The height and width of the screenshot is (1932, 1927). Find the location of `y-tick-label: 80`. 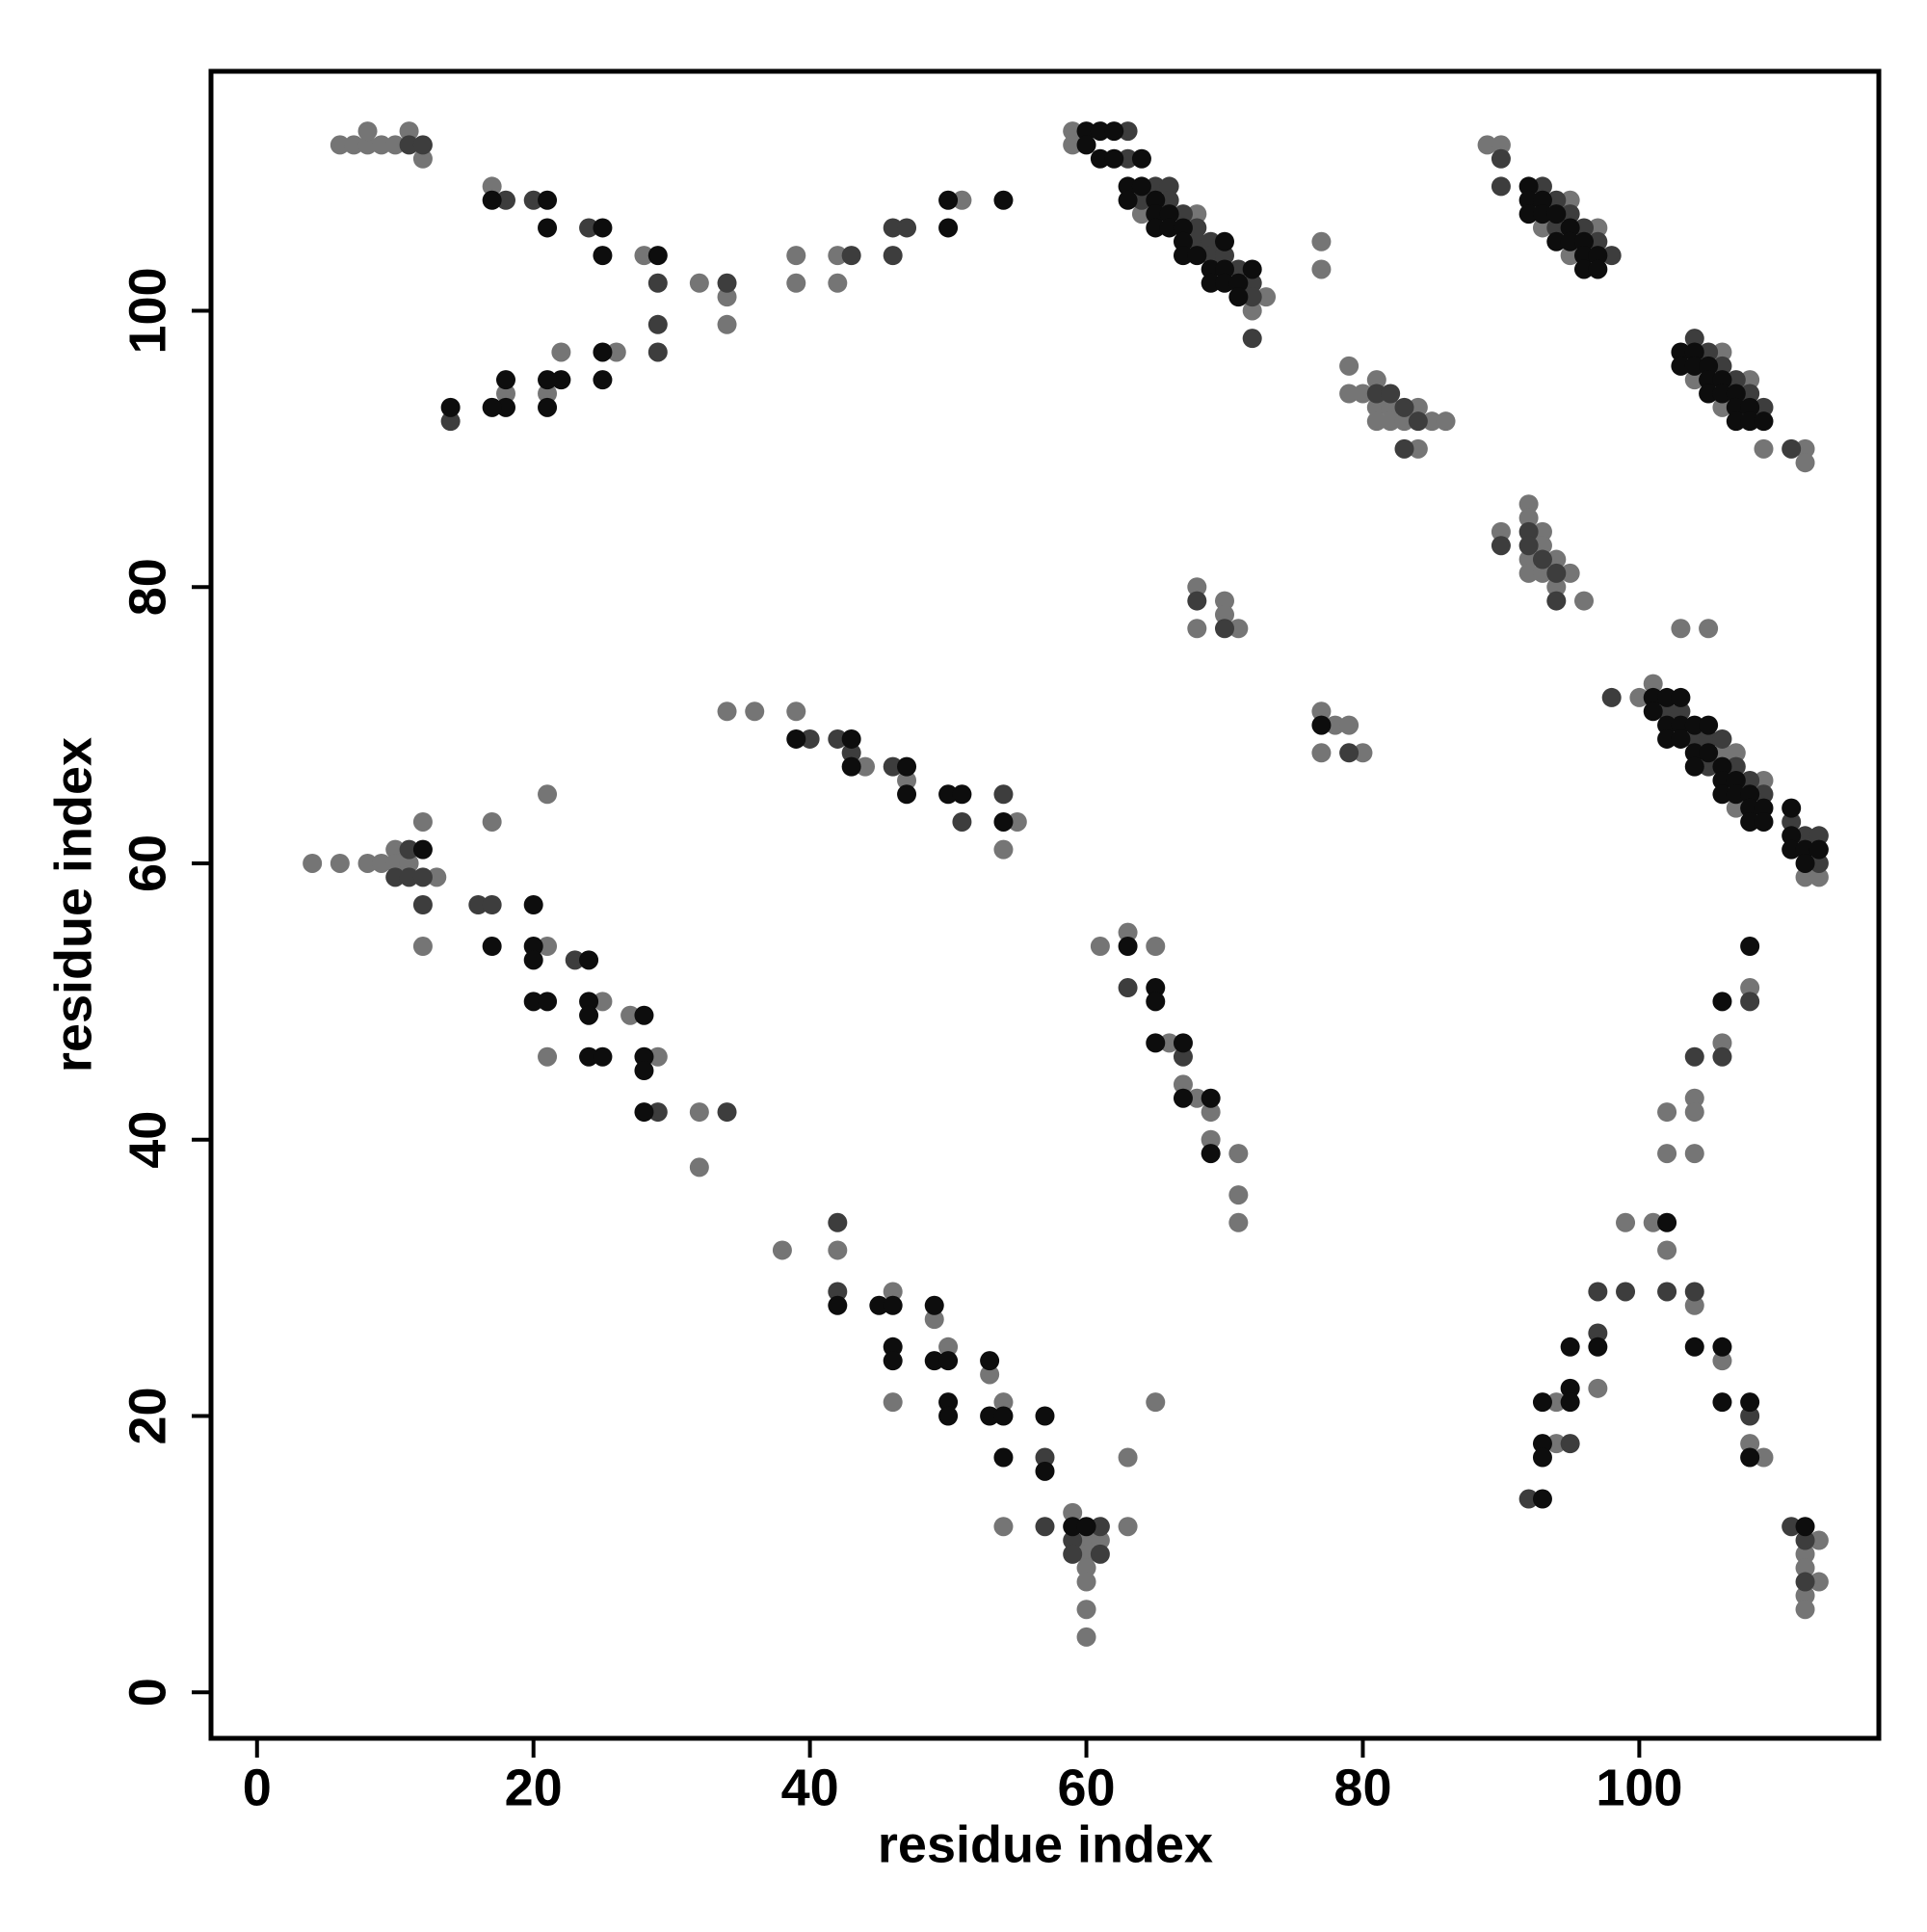

y-tick-label: 80 is located at coordinates (147, 587).